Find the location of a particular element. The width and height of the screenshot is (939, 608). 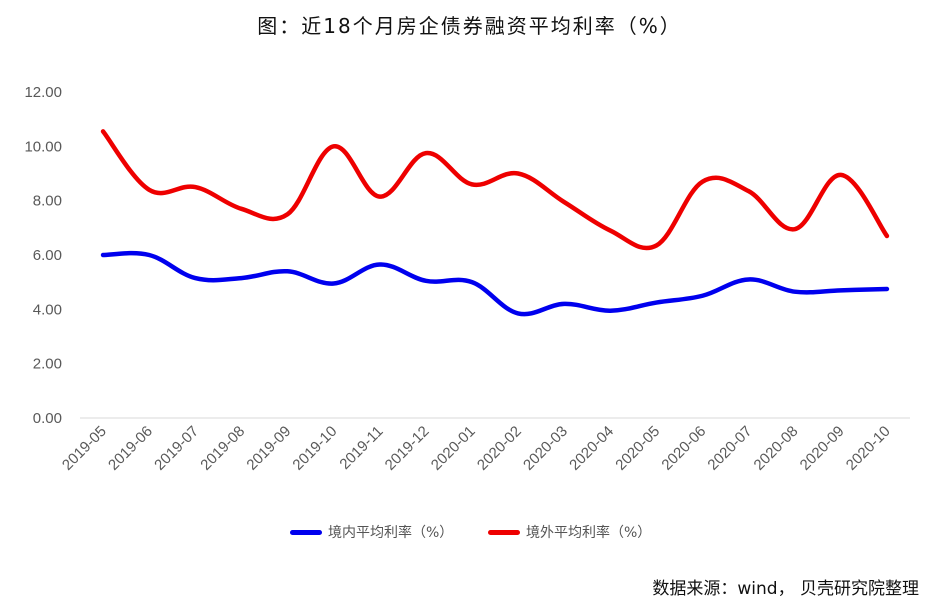

x-tick-label: 2019-08 is located at coordinates (222, 448).